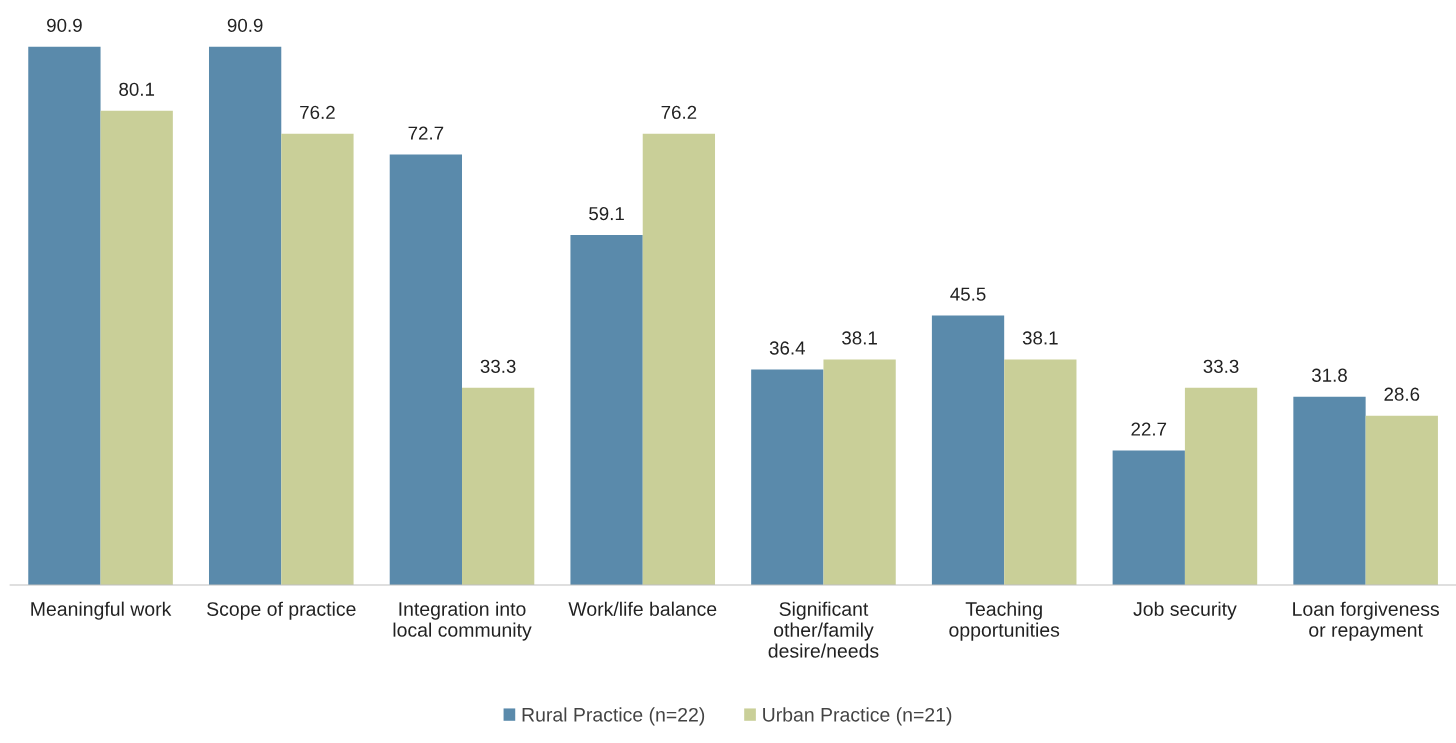  What do you see at coordinates (606, 213) in the screenshot?
I see `data-label: 59.1` at bounding box center [606, 213].